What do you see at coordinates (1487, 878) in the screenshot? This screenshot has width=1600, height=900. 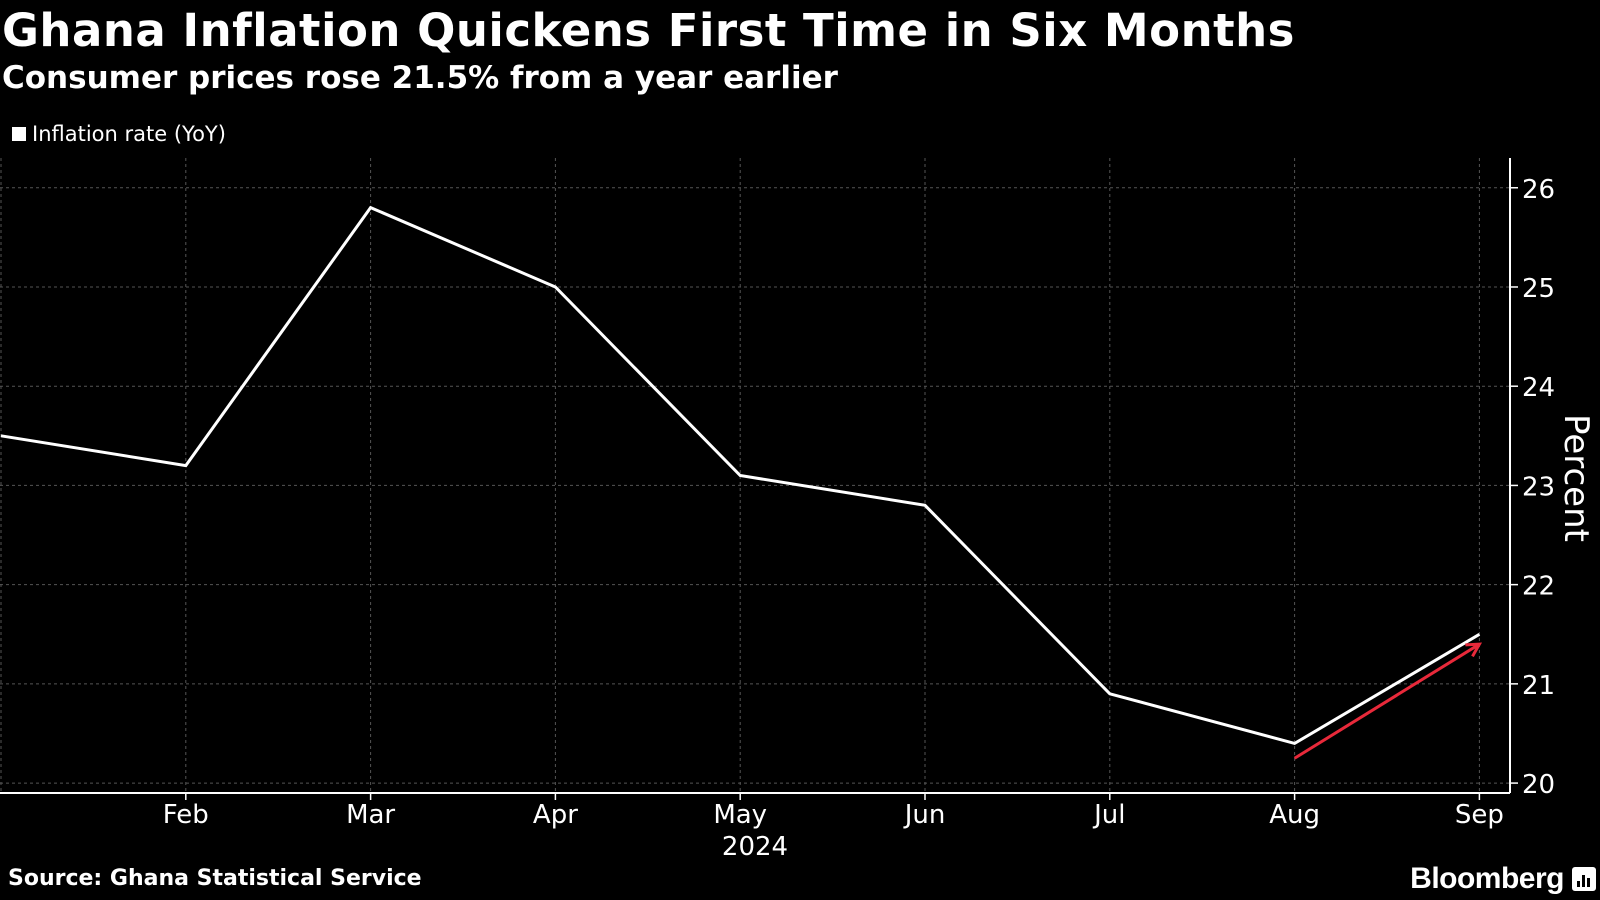 I see `brand-name: Bloomberg` at bounding box center [1487, 878].